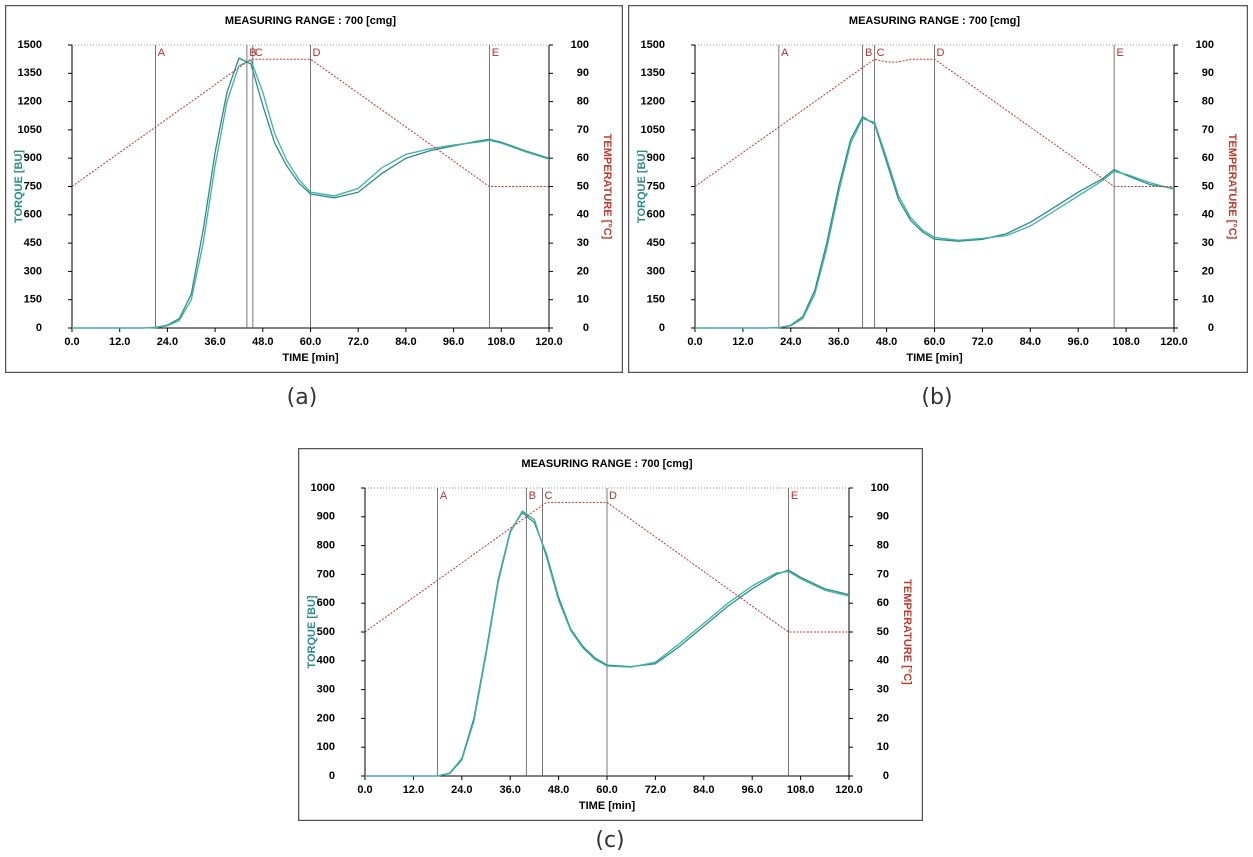 The width and height of the screenshot is (1253, 857). What do you see at coordinates (583, 102) in the screenshot?
I see `y2-tick-label: 80` at bounding box center [583, 102].